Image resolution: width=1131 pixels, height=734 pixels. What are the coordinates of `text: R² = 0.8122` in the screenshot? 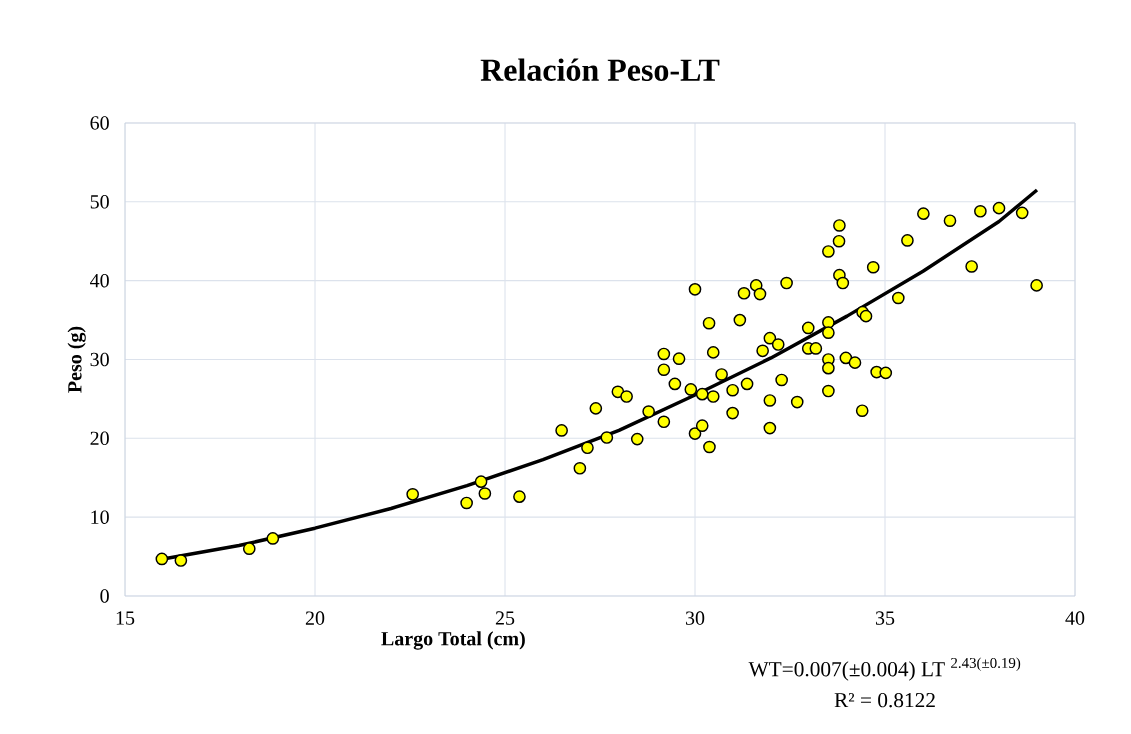 It's located at (884, 700).